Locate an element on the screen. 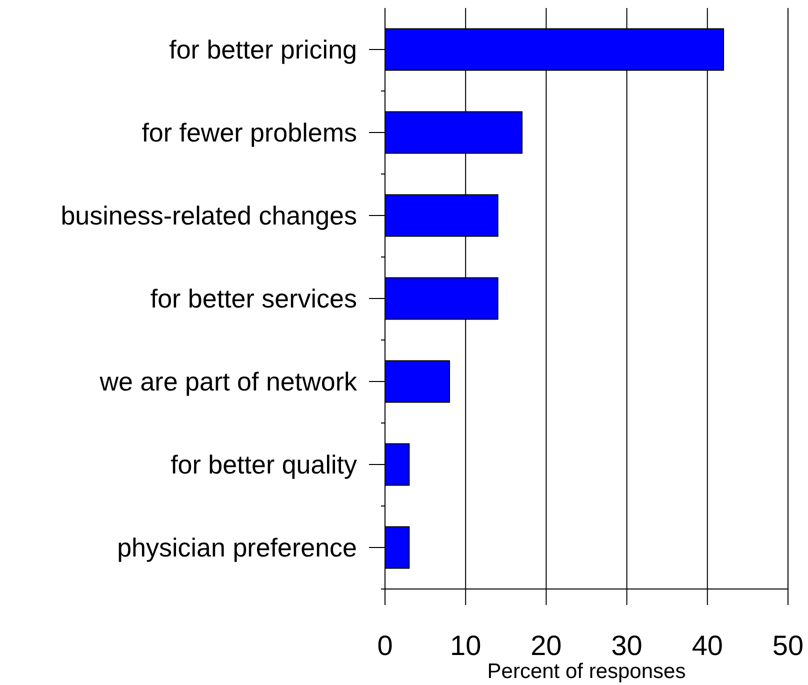 This screenshot has height=685, width=808. y-tick-label: physician preference is located at coordinates (237, 547).